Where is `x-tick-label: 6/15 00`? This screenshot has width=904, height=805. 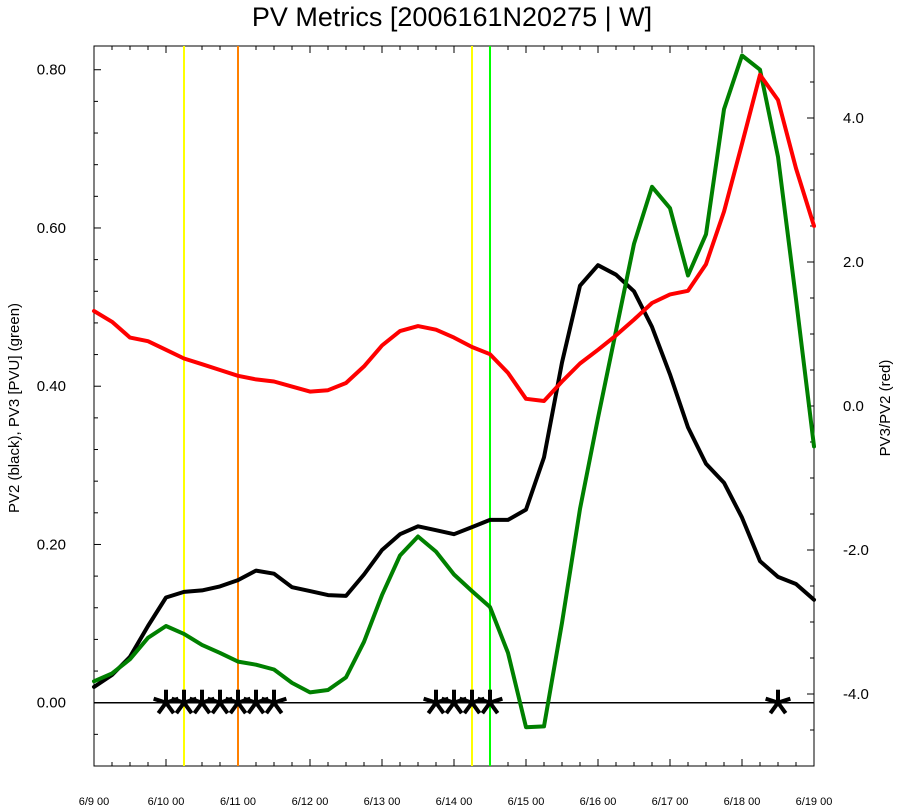
x-tick-label: 6/15 00 is located at coordinates (526, 800).